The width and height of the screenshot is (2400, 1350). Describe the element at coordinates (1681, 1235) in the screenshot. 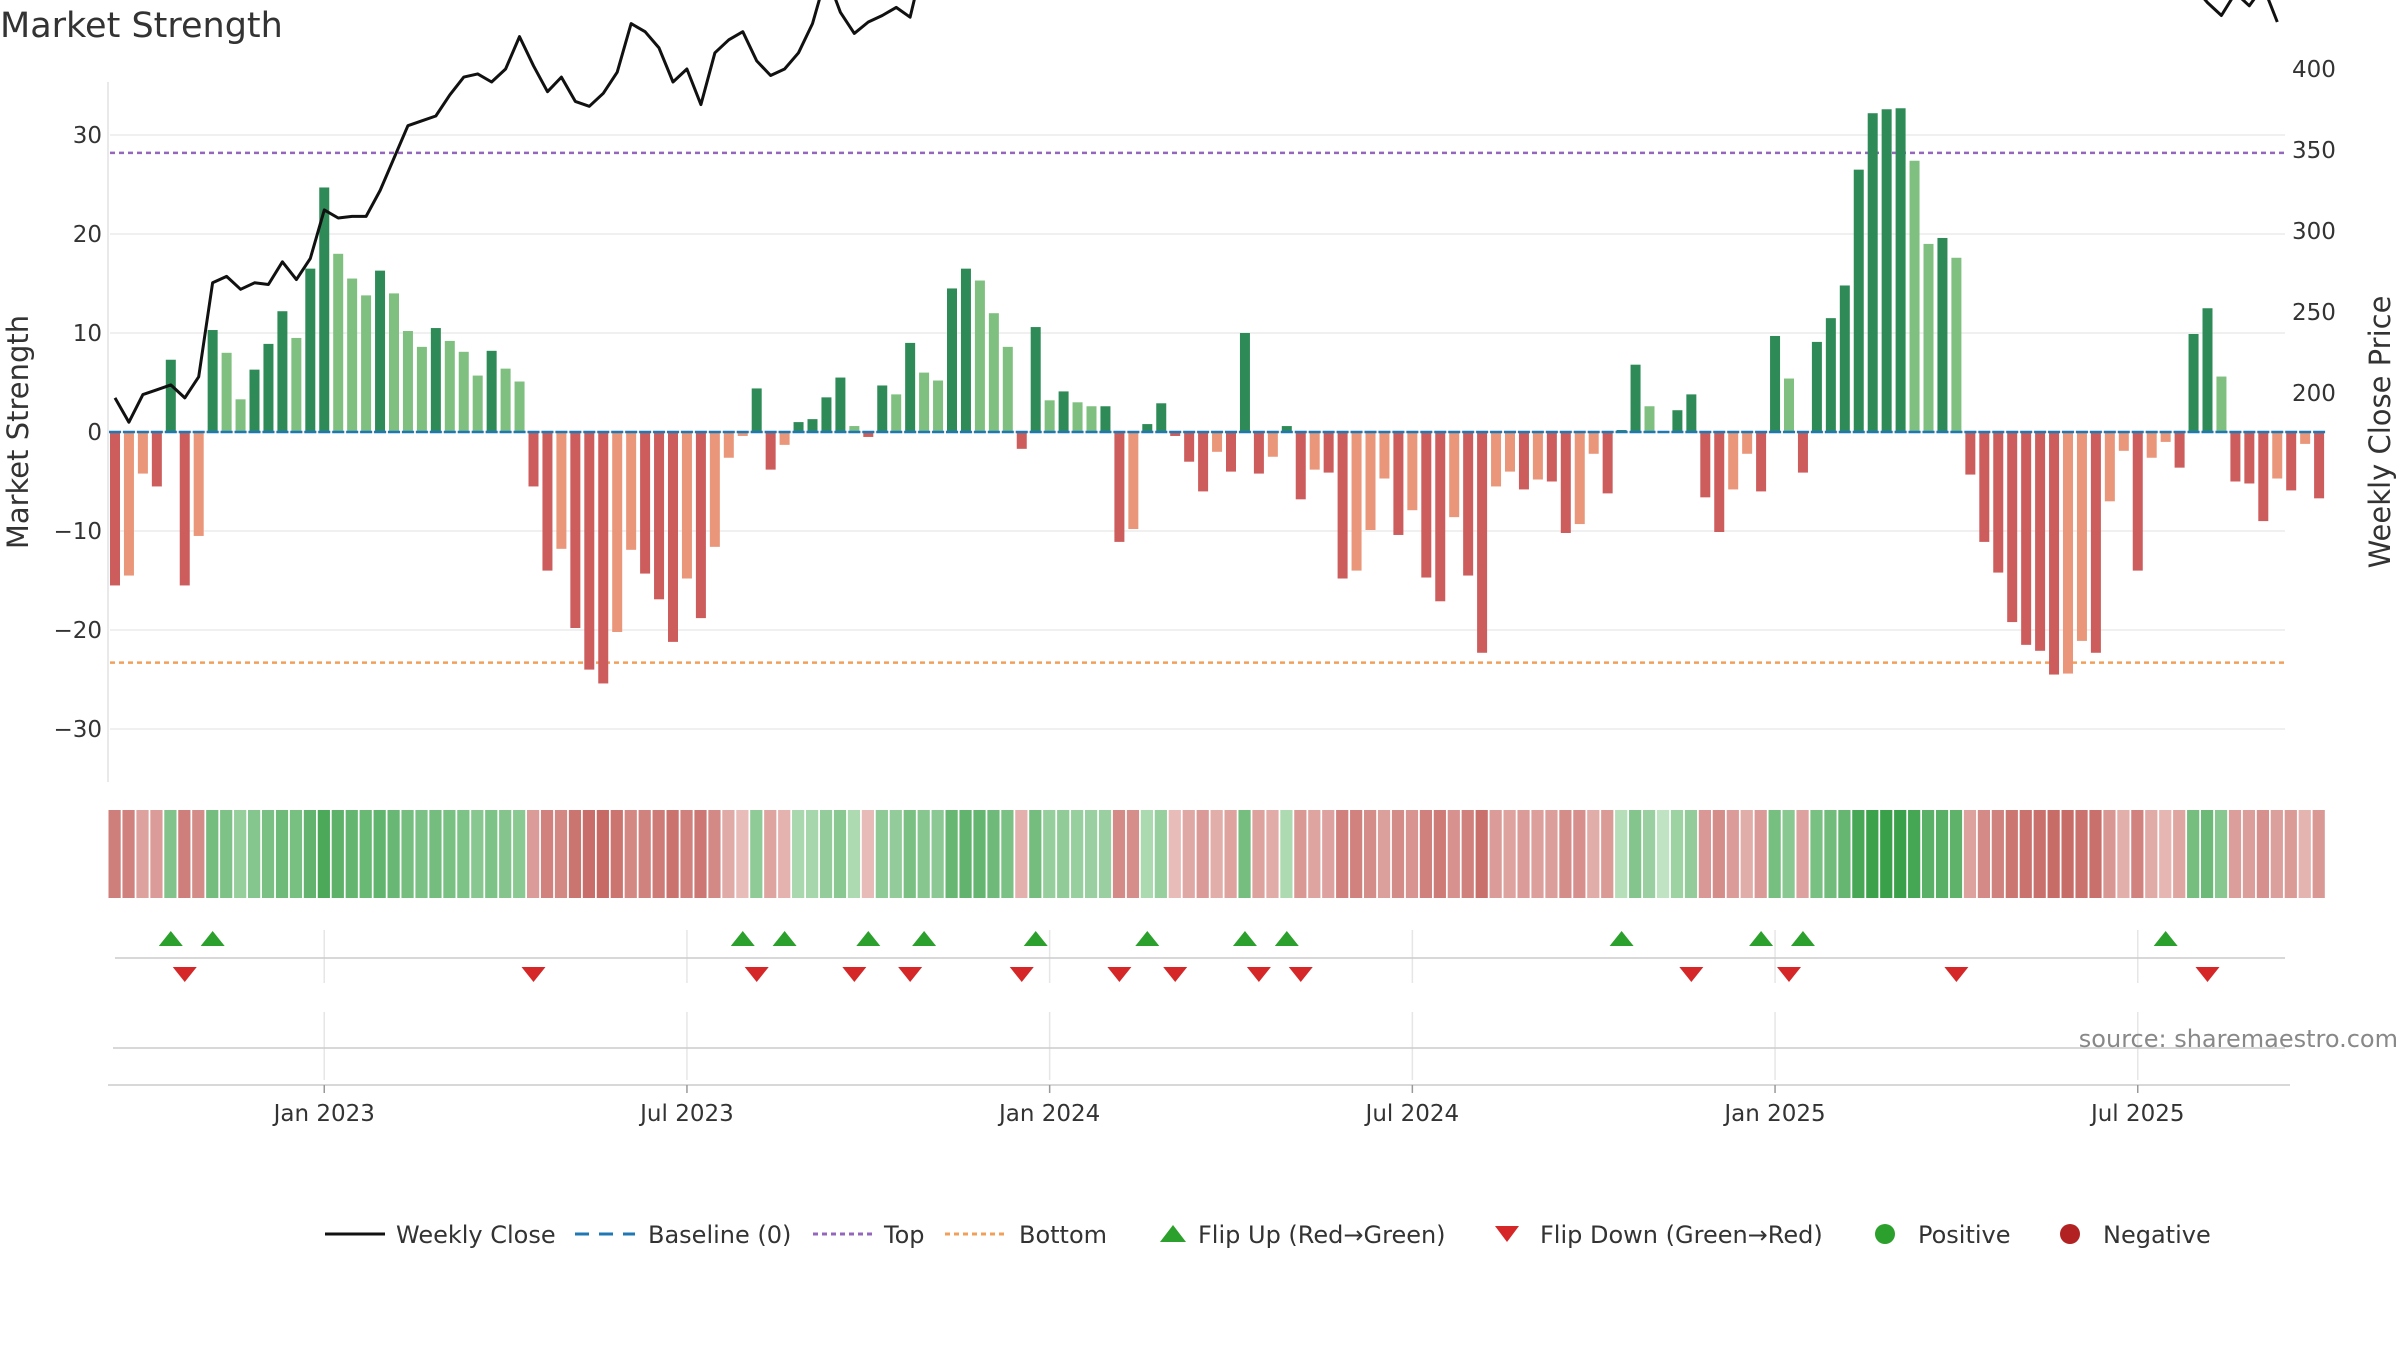

I see `legend-label: Flip Down (Green→Red)` at that location.